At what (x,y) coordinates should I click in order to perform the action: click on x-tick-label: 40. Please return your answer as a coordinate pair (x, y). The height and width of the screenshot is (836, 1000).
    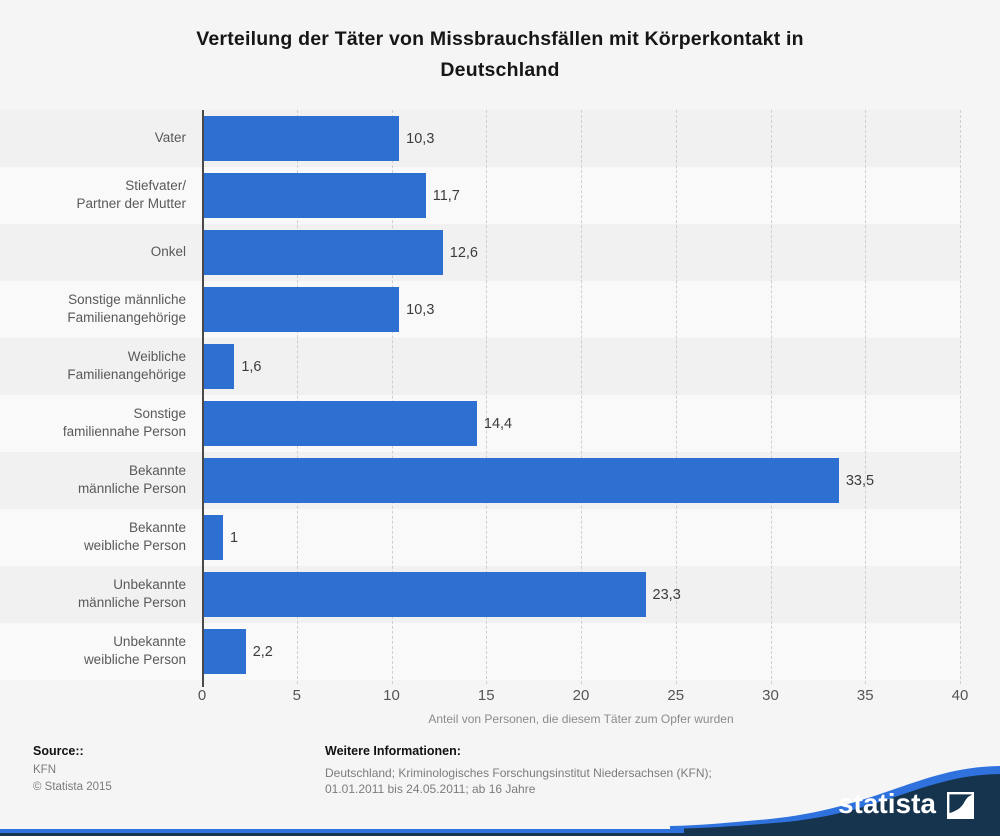
    Looking at the image, I should click on (960, 695).